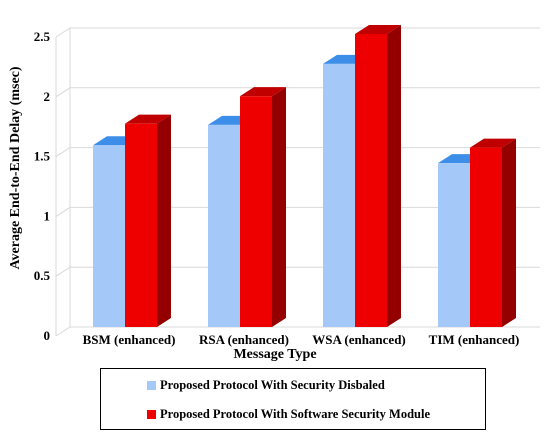 The image size is (550, 440). I want to click on y-tick-labels: 0 0.5 1 1.5 2 2.5, so click(42, 186).